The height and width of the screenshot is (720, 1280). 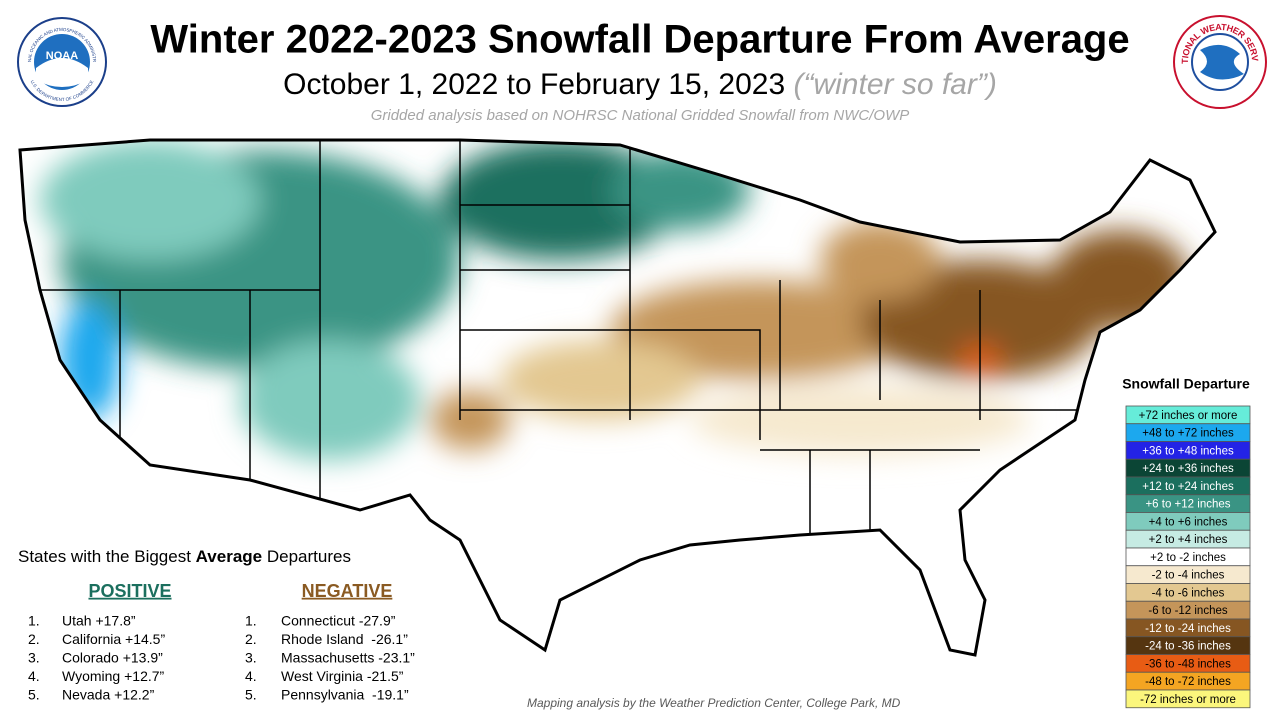 I want to click on positive-title: POSITIVE, so click(x=129, y=591).